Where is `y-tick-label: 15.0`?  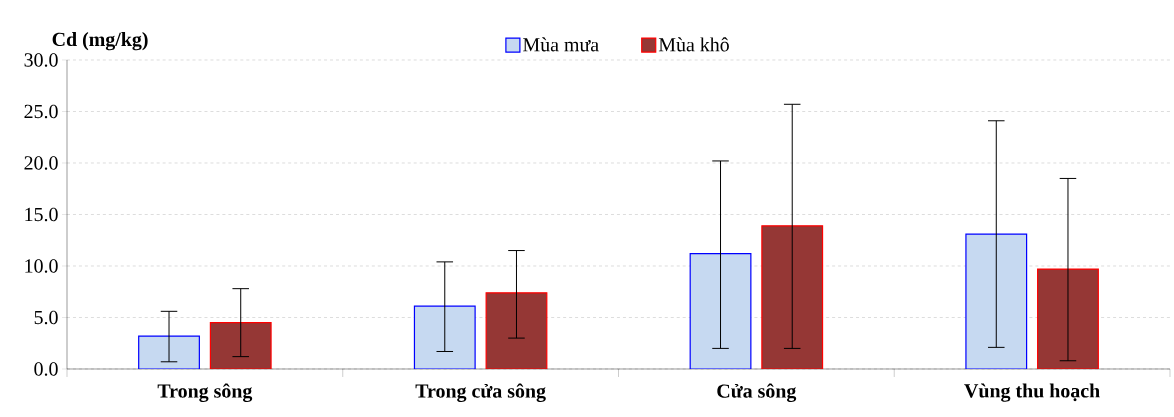 y-tick-label: 15.0 is located at coordinates (41, 214).